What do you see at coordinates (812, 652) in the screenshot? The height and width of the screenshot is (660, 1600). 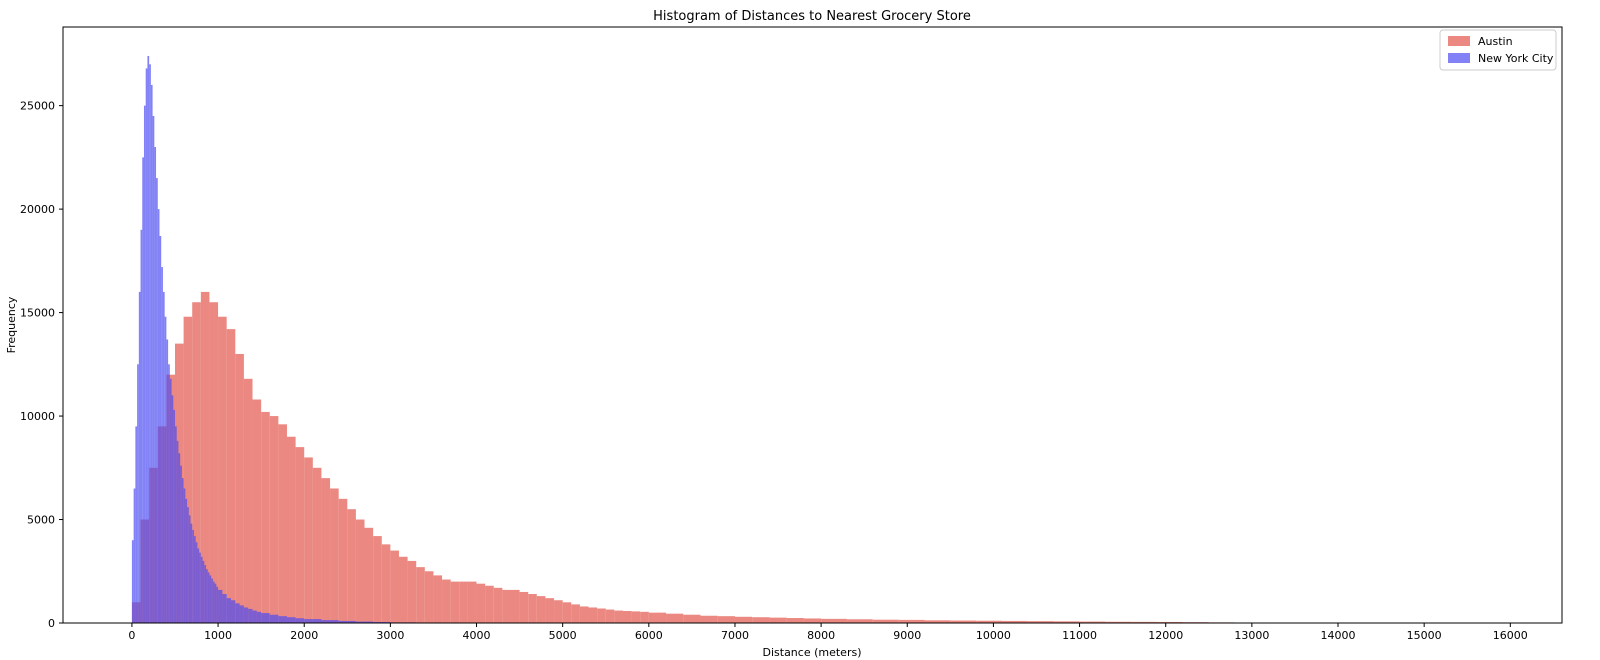 I see `x-axis-label: Distance (meters)` at bounding box center [812, 652].